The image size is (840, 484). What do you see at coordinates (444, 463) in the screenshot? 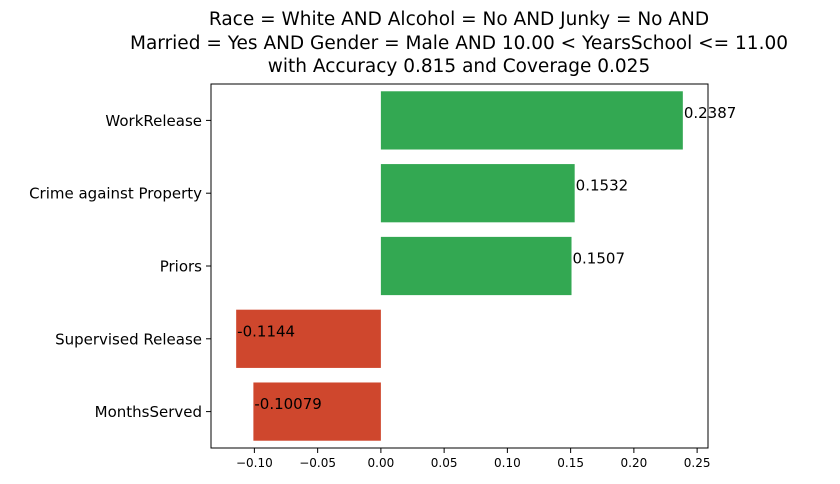
I see `x-tick-label: 0.05` at bounding box center [444, 463].